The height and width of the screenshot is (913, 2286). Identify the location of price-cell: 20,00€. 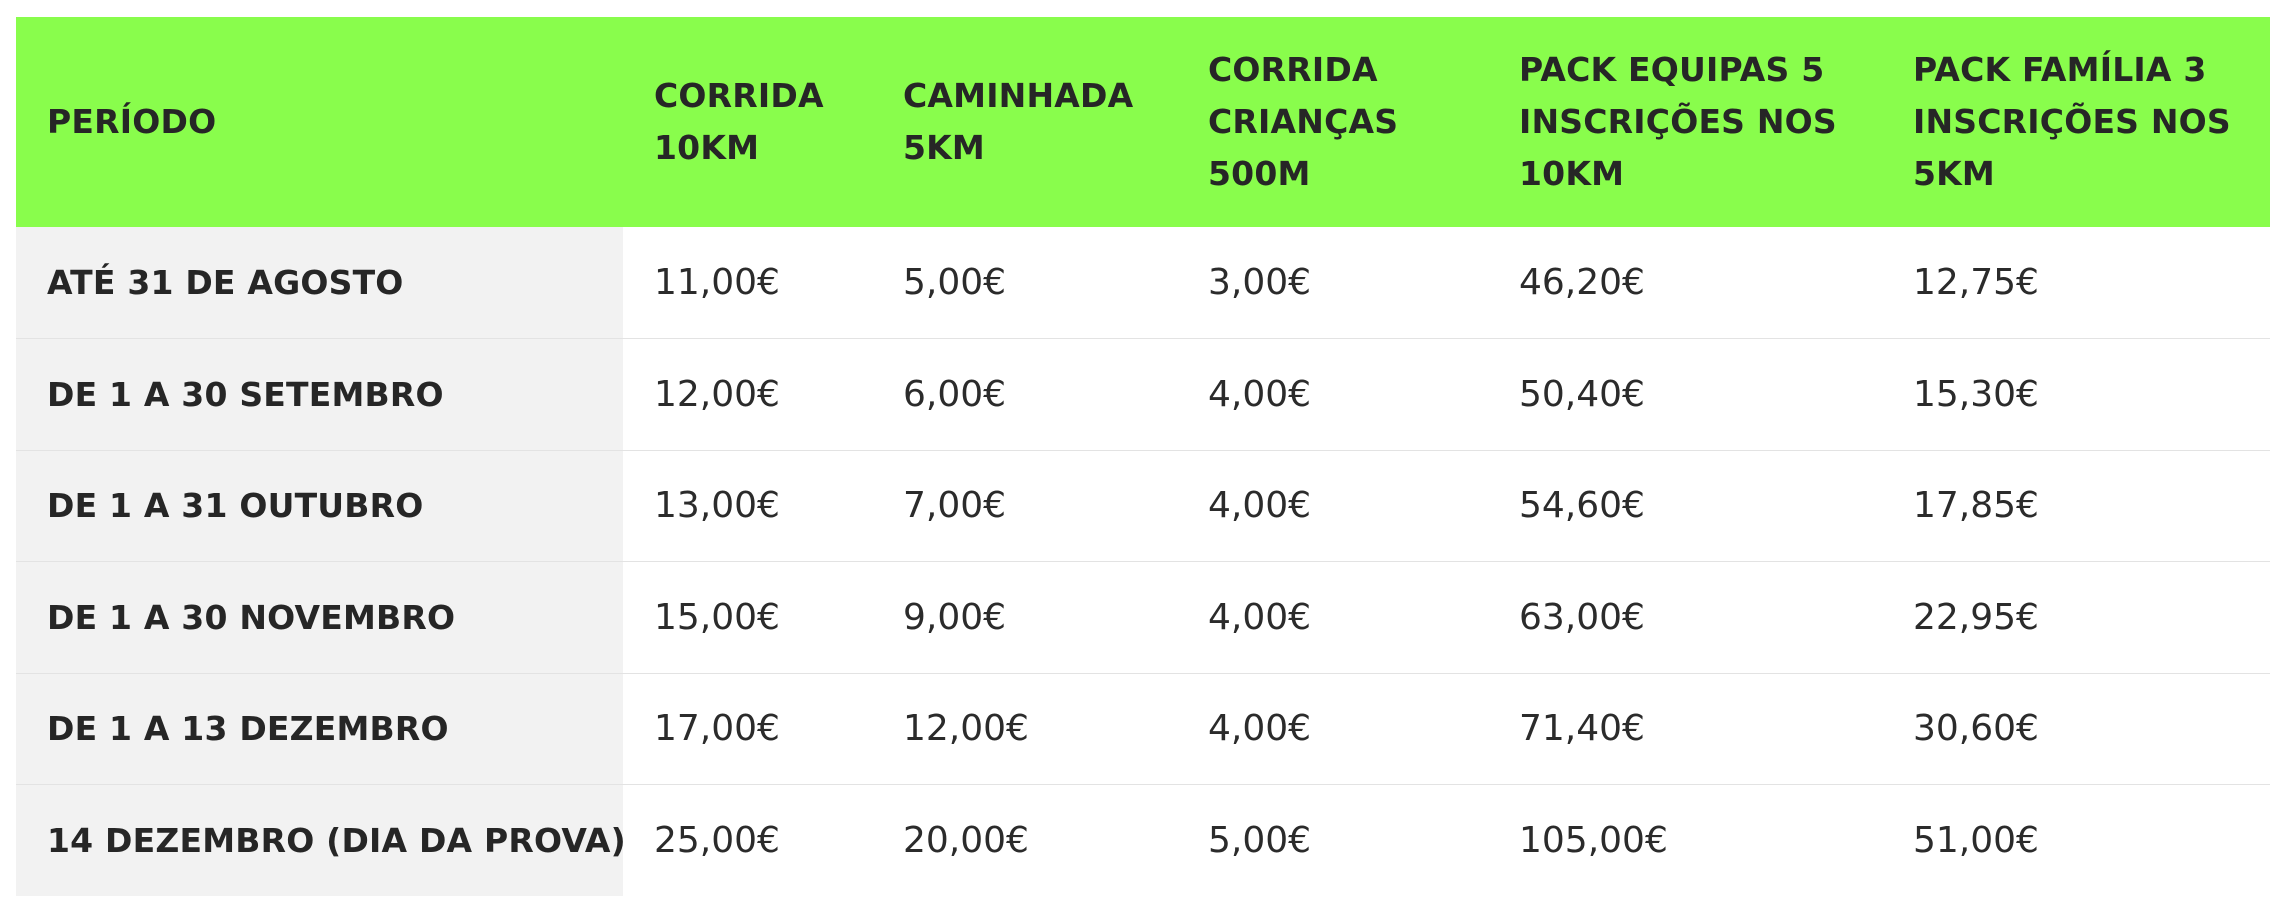
(966, 840).